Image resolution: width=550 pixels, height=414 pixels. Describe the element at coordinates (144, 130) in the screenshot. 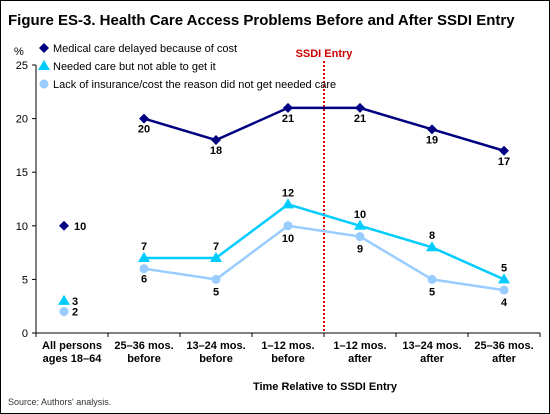

I see `data-label: 20` at that location.